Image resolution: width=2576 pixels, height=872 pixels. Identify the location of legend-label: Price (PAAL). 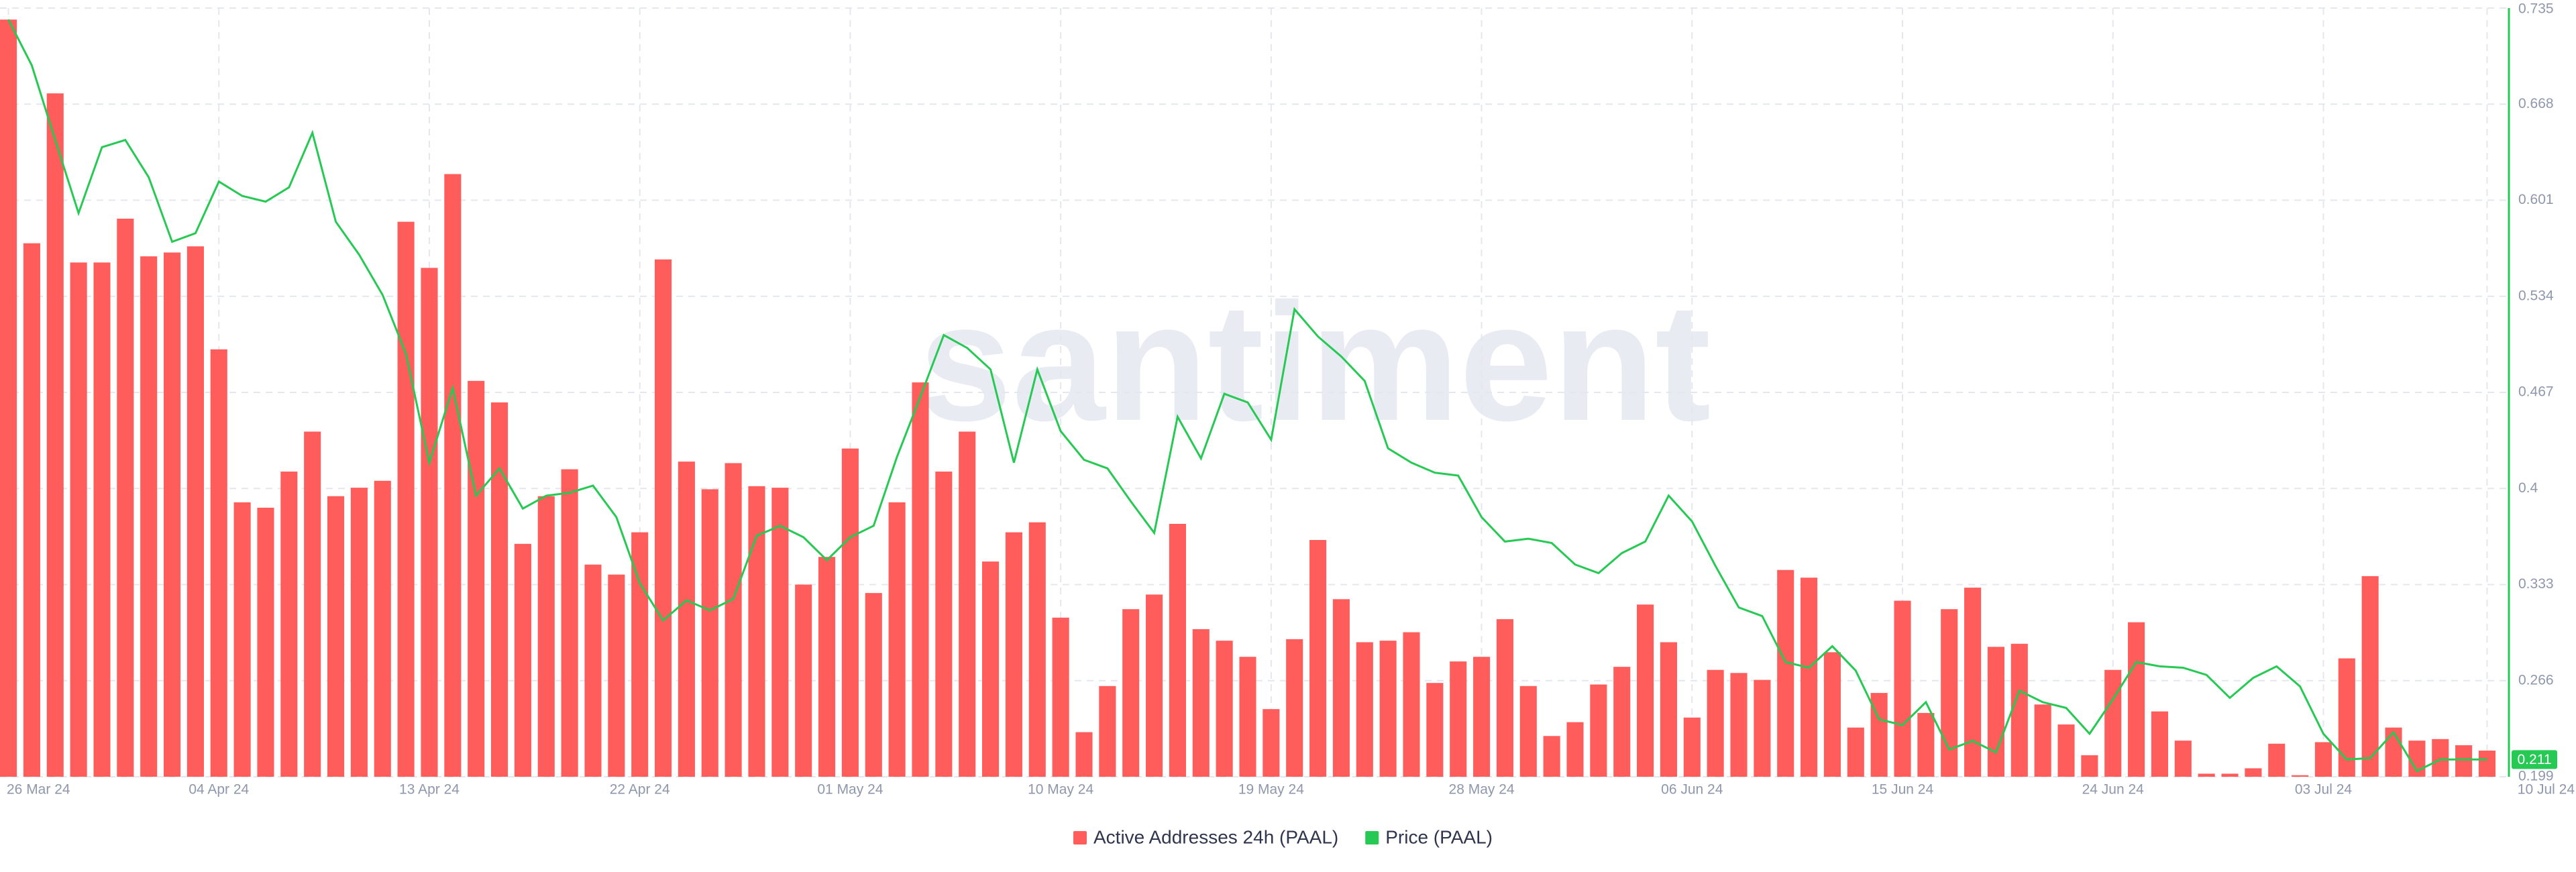
(1439, 836).